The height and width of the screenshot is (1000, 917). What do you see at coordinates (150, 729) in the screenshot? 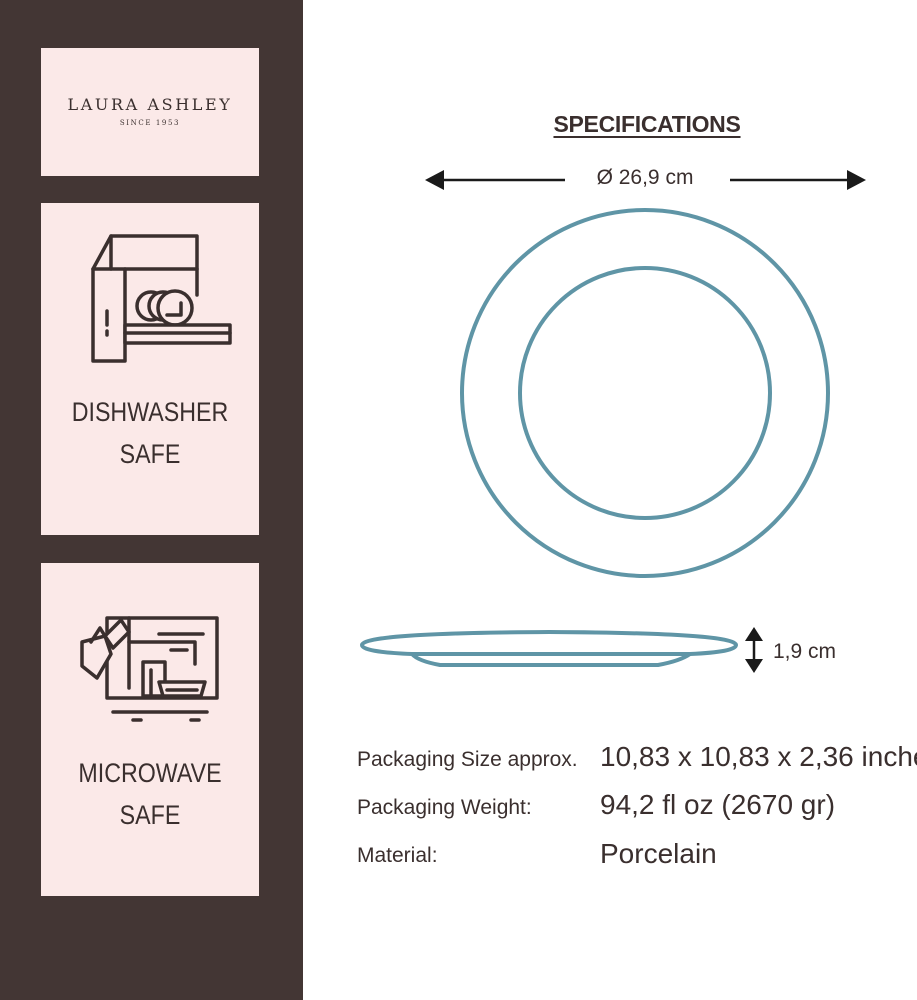
I see `microwave-safe-card: MICROWAVE SAFE` at bounding box center [150, 729].